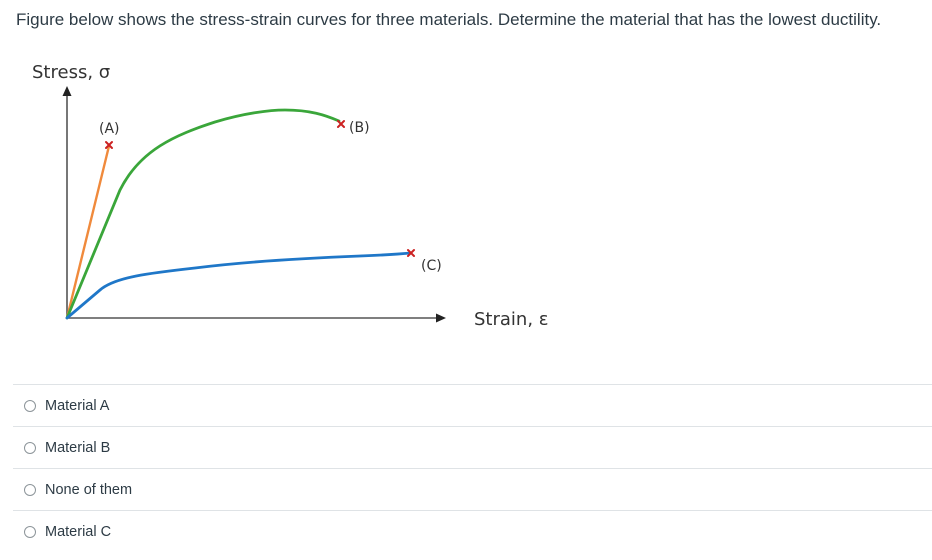  I want to click on option-none-of-them: None of them, so click(472, 489).